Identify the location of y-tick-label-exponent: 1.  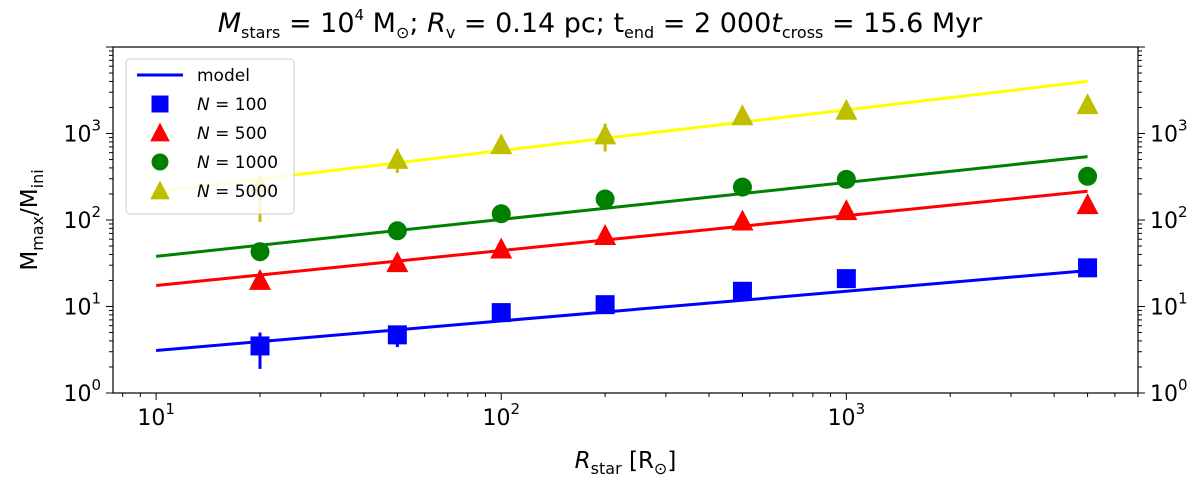
(96, 299).